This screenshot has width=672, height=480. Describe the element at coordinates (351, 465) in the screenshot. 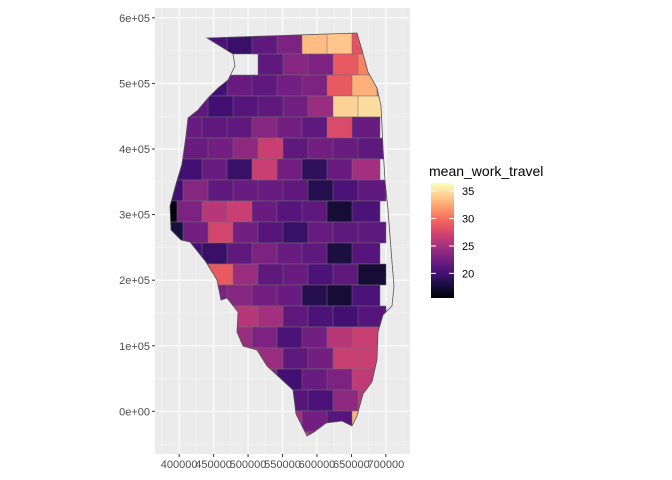

I see `x-tick-label: 650000` at that location.